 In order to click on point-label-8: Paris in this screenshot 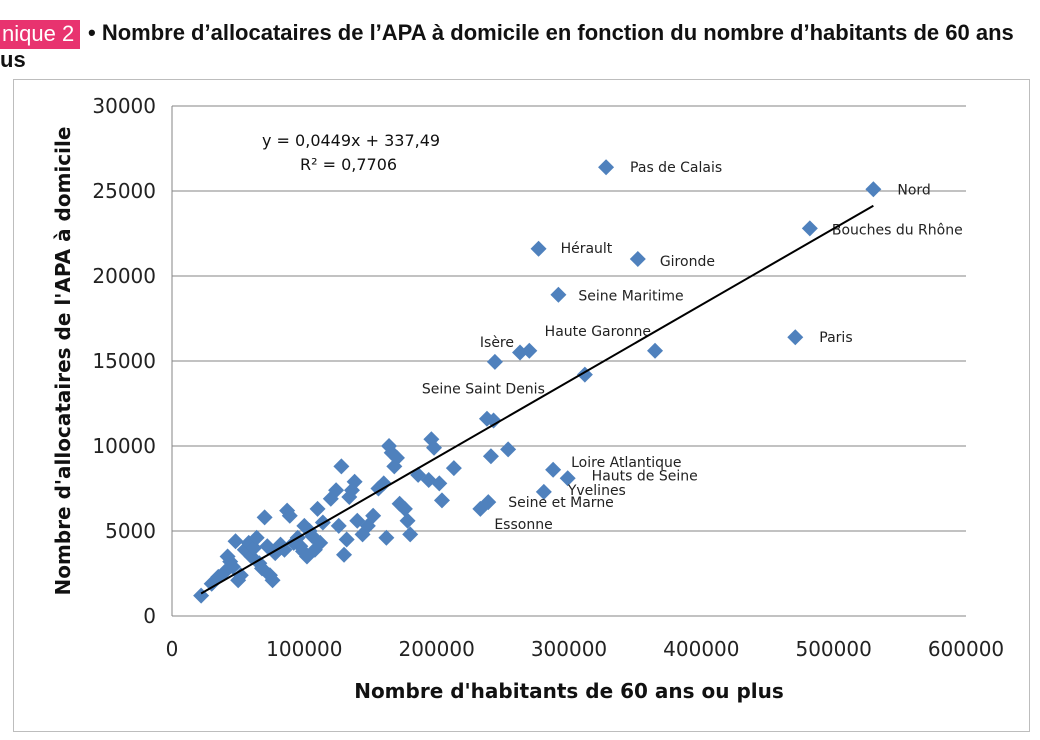, I will do `click(835, 338)`.